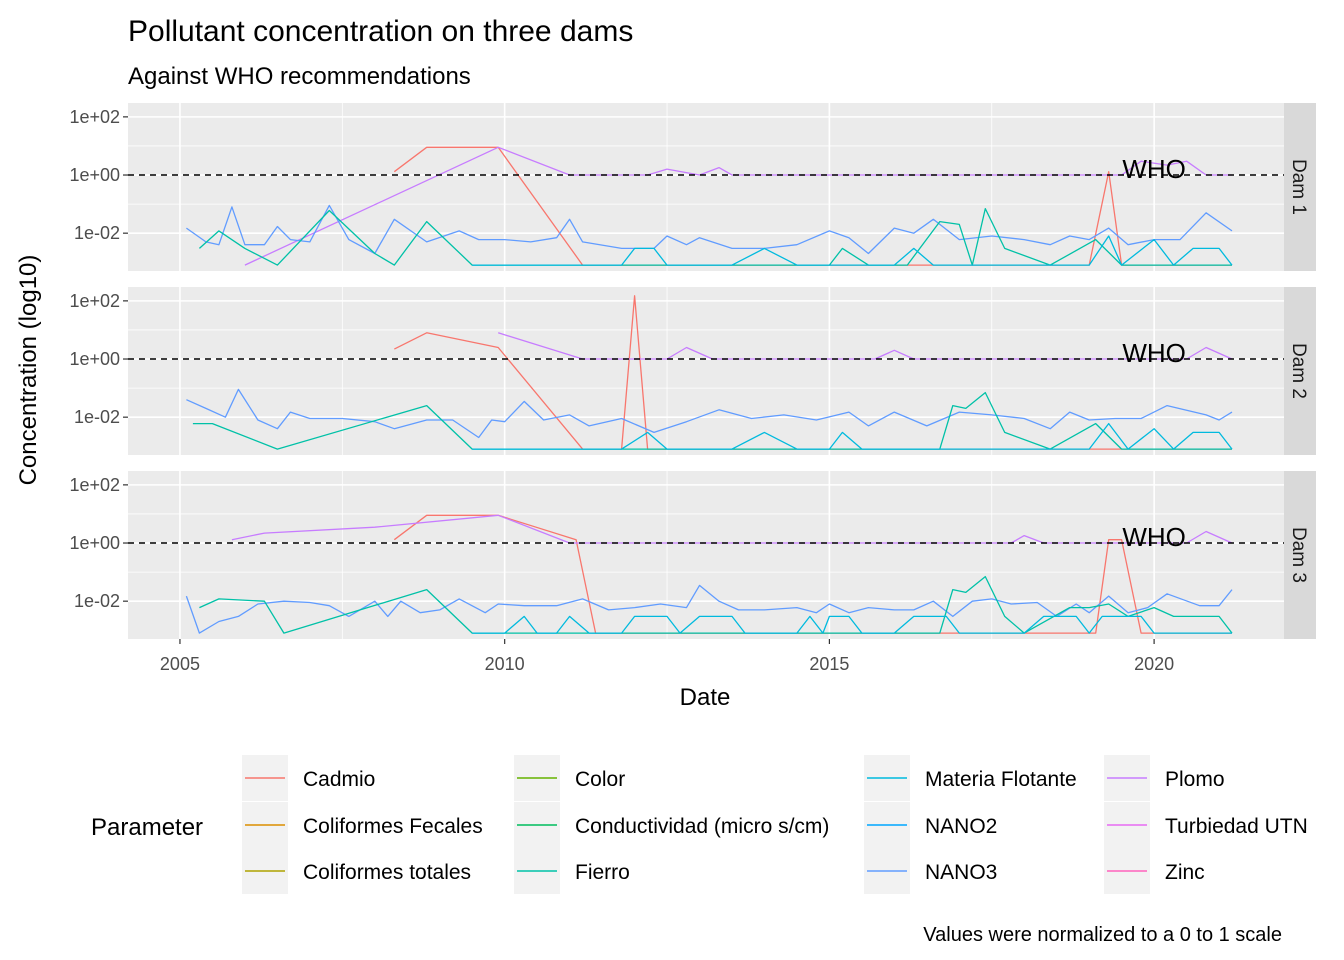 This screenshot has width=1344, height=960. Describe the element at coordinates (1185, 872) in the screenshot. I see `legend-label: Zinc` at that location.